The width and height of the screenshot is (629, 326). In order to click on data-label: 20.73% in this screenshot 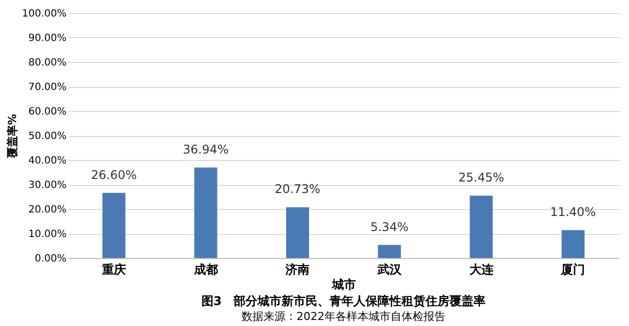, I will do `click(297, 189)`.